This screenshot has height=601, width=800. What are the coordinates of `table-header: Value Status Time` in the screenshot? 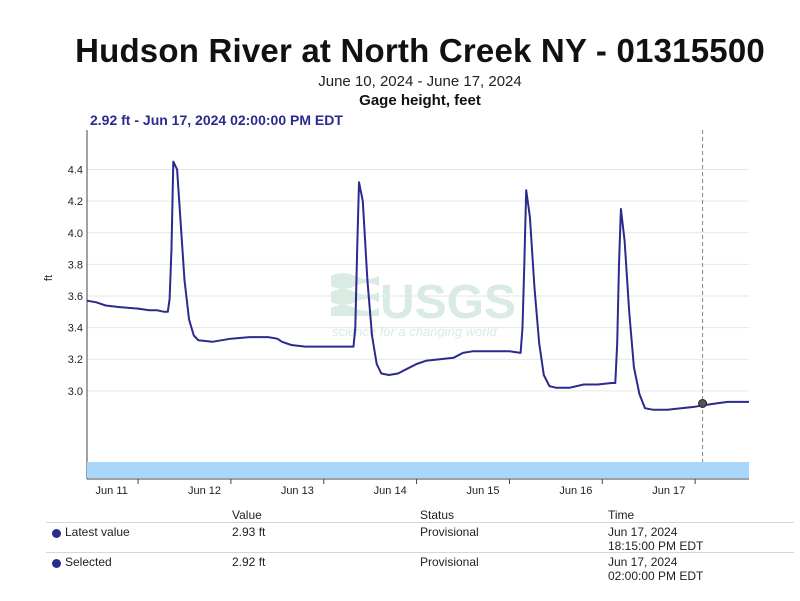 It's located at (420, 515).